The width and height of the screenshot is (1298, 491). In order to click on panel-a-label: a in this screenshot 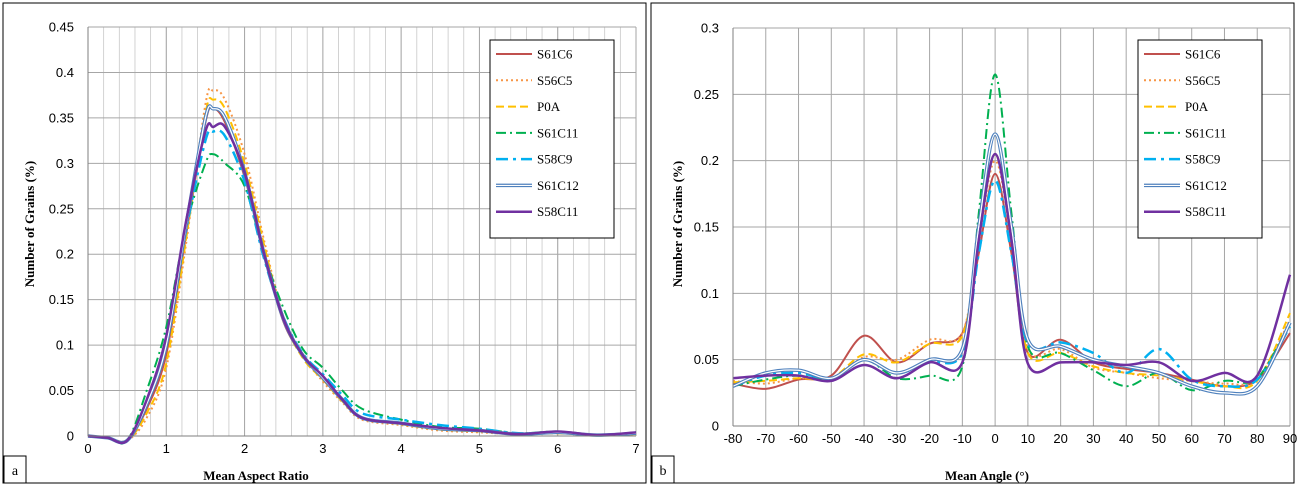, I will do `click(15, 471)`.